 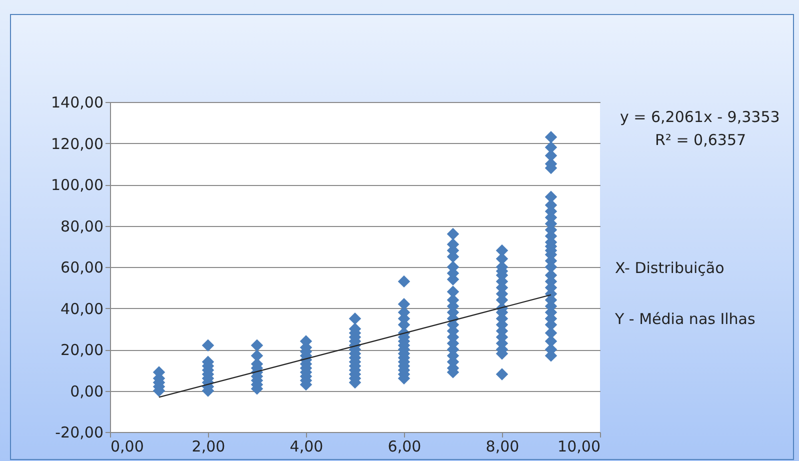 What do you see at coordinates (700, 117) in the screenshot?
I see `text: y = 6,2061x - 9,3353` at bounding box center [700, 117].